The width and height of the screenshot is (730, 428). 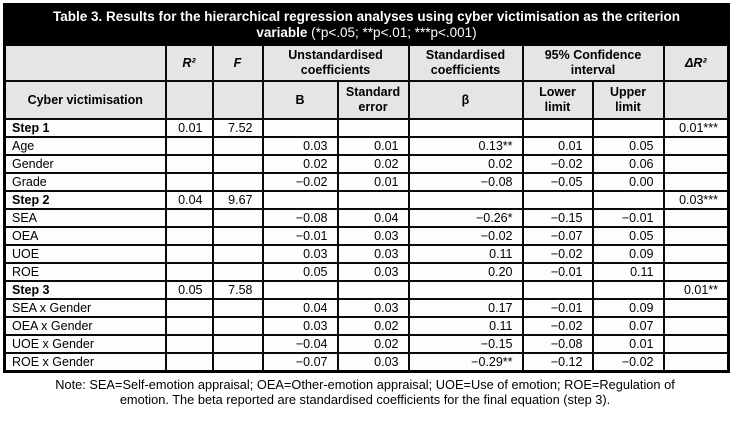 I want to click on table-row: Gender 0.02 0.02 0.02 −0.02 0.06, so click(x=366, y=164).